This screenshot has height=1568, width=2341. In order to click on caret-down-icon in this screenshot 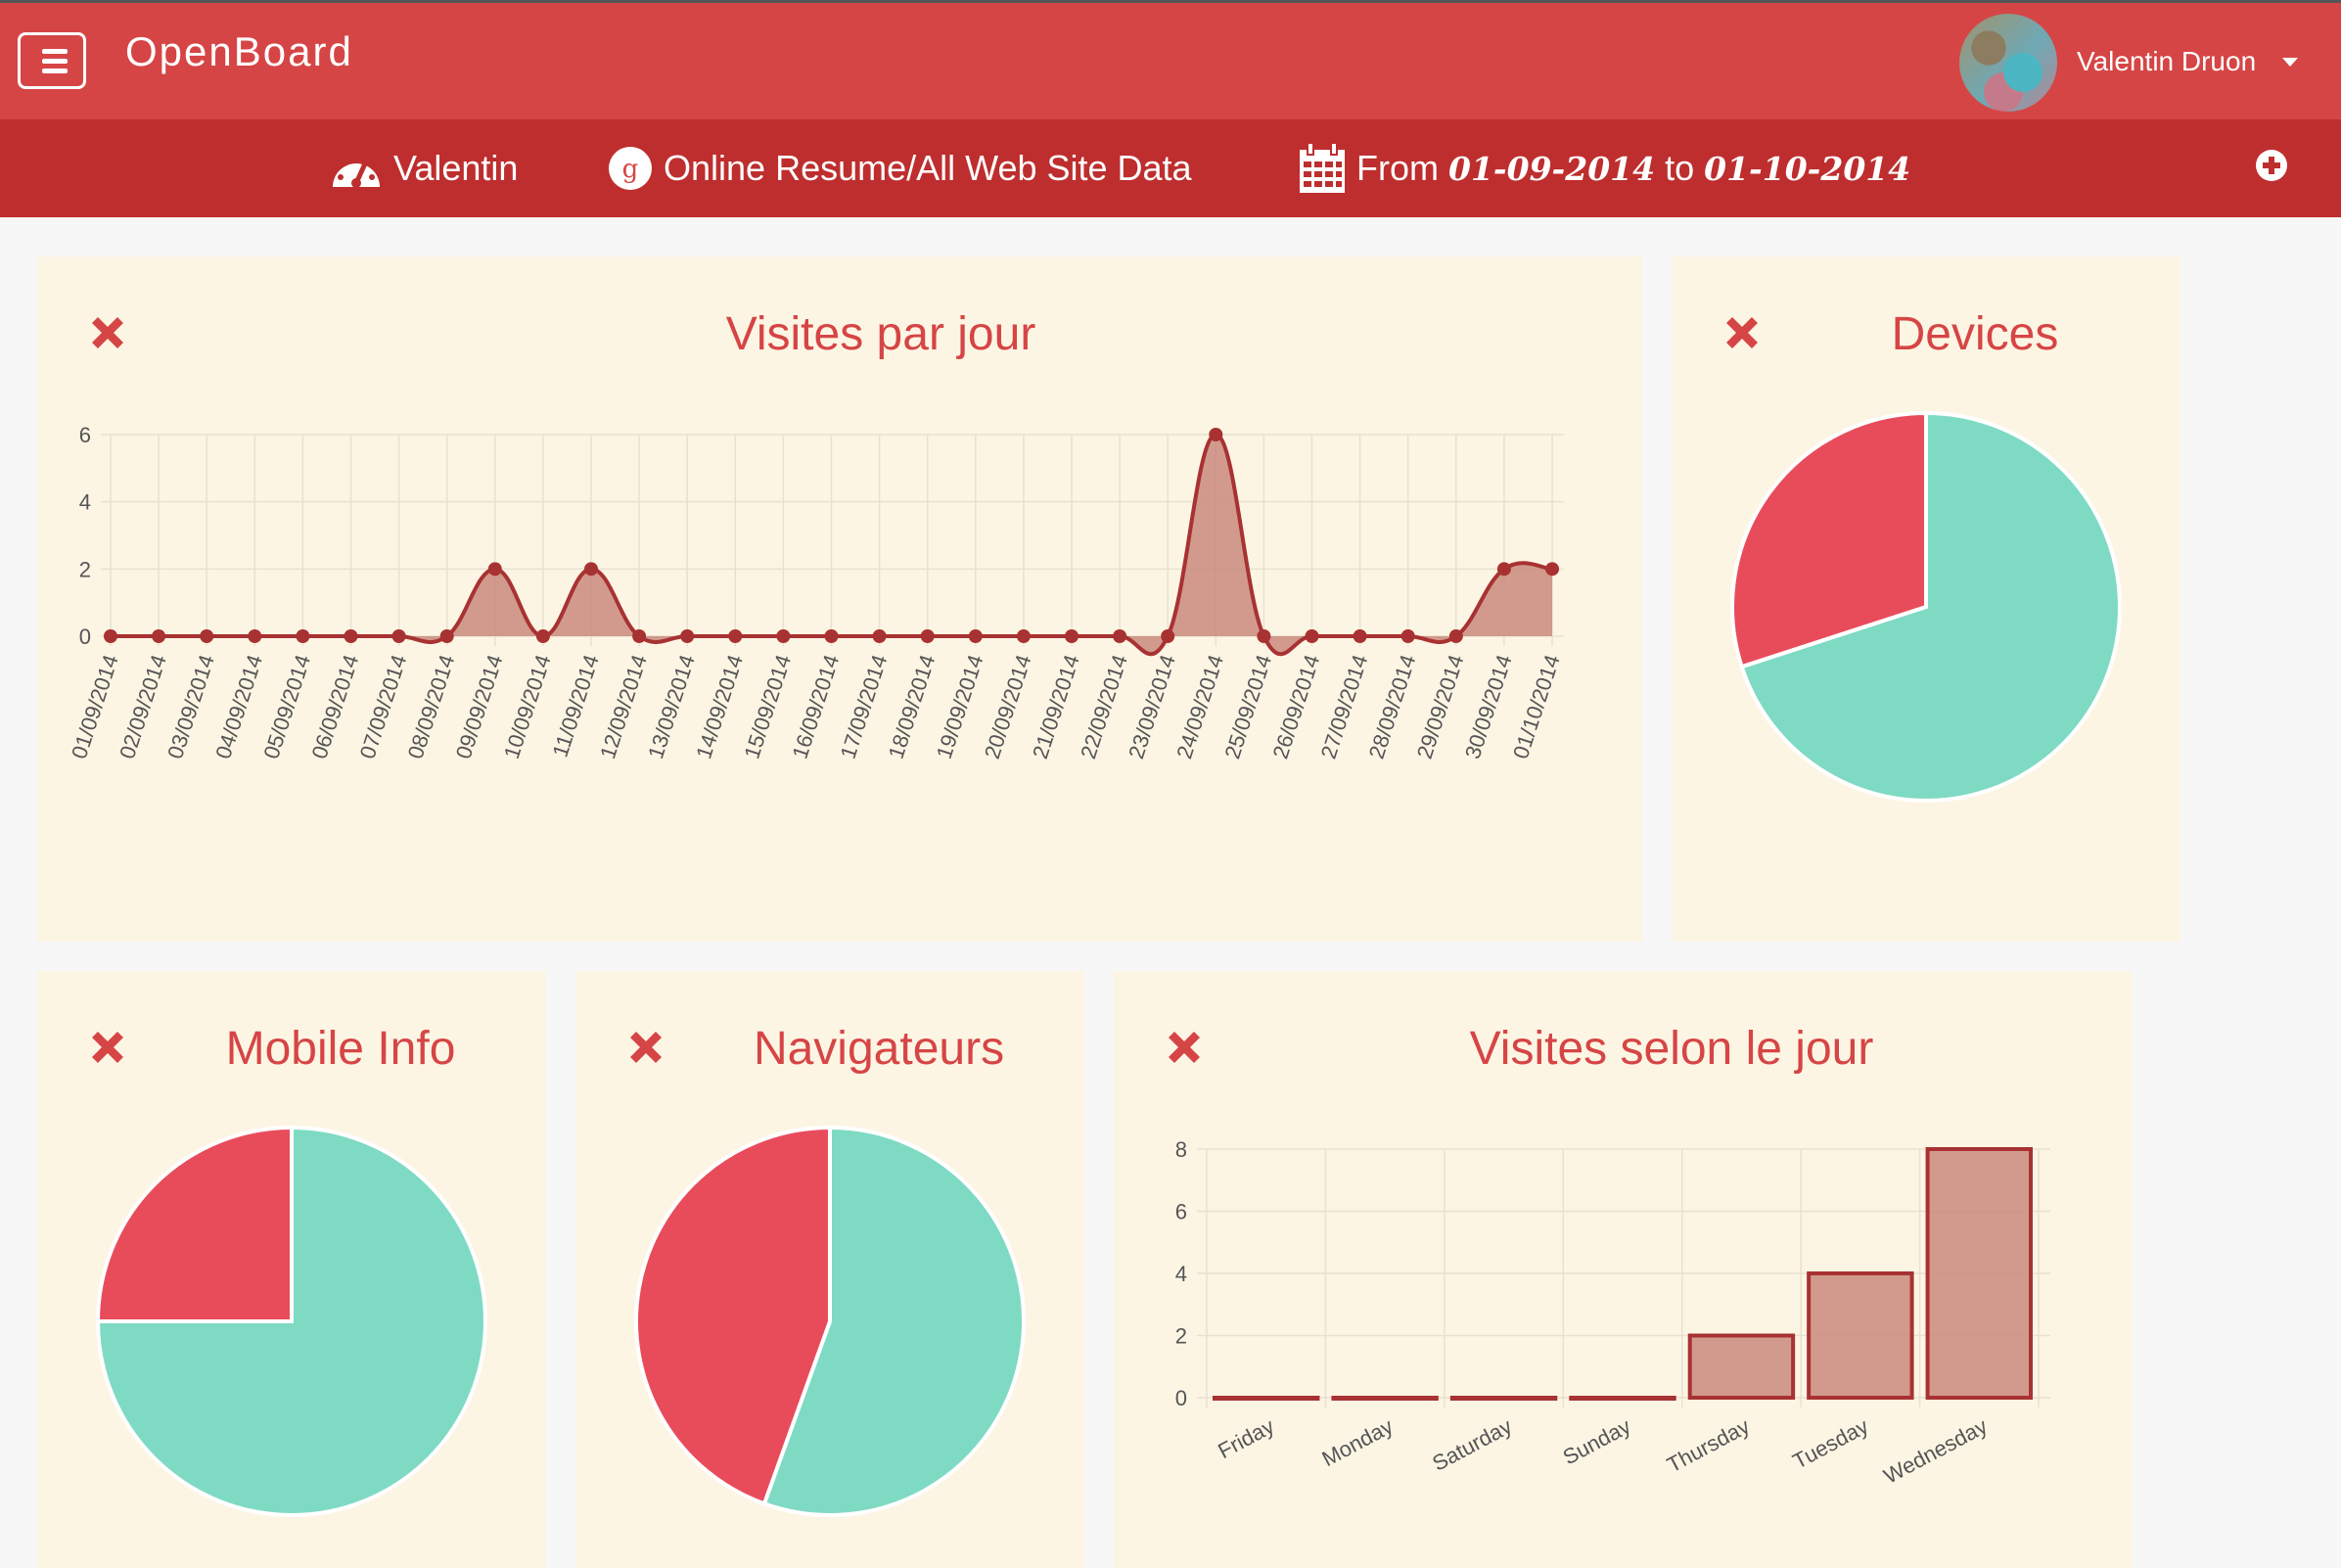, I will do `click(2290, 62)`.